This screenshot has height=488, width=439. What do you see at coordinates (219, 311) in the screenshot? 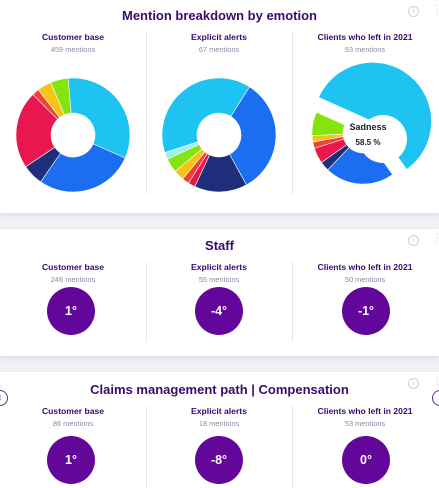
I see `score-badge-explicit-alerts: -4°` at bounding box center [219, 311].